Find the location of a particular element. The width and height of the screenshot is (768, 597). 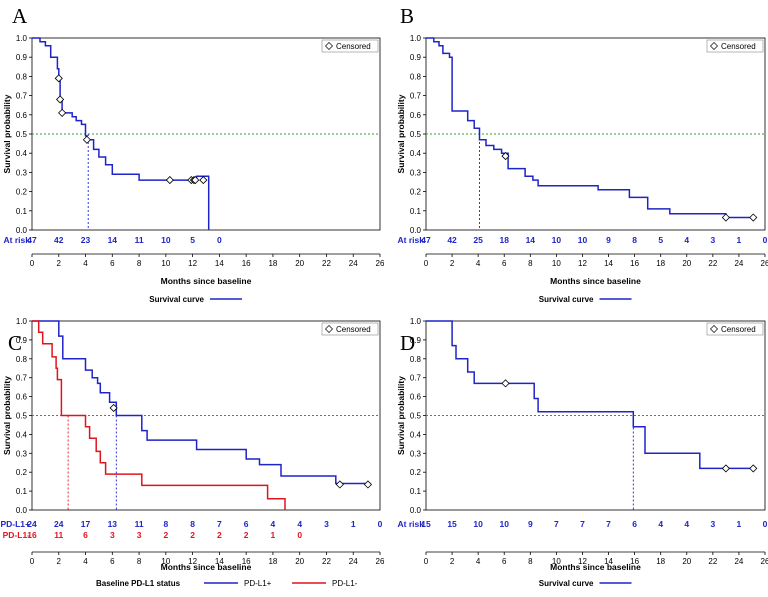

at-risk-label: PD-L1+ is located at coordinates (15, 524).